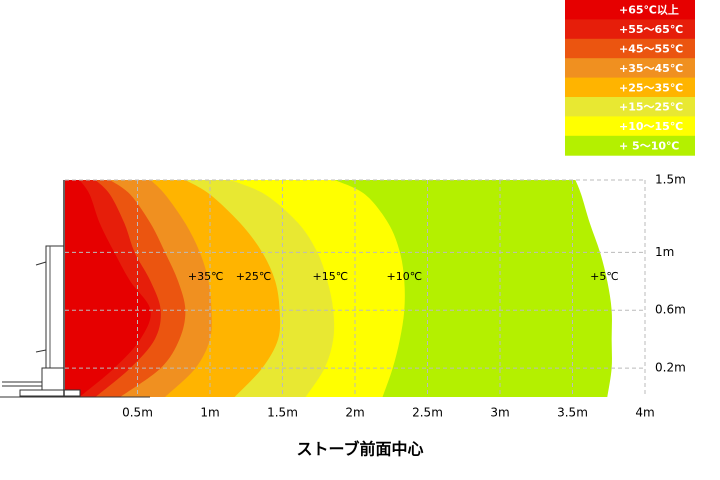 This screenshot has height=480, width=720. What do you see at coordinates (644, 413) in the screenshot?
I see `x-tick-label: 4m` at bounding box center [644, 413].